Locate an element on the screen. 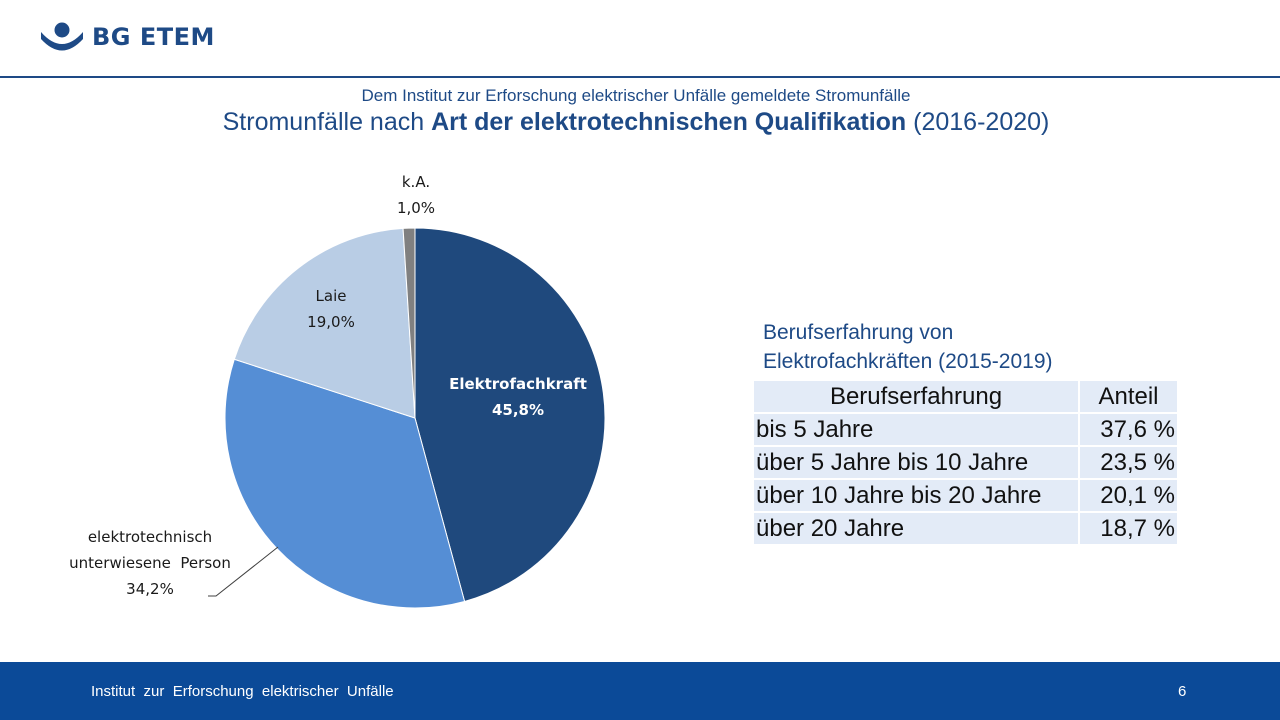 The width and height of the screenshot is (1280, 720). chart-title-suffix: (2016-2020) is located at coordinates (978, 122).